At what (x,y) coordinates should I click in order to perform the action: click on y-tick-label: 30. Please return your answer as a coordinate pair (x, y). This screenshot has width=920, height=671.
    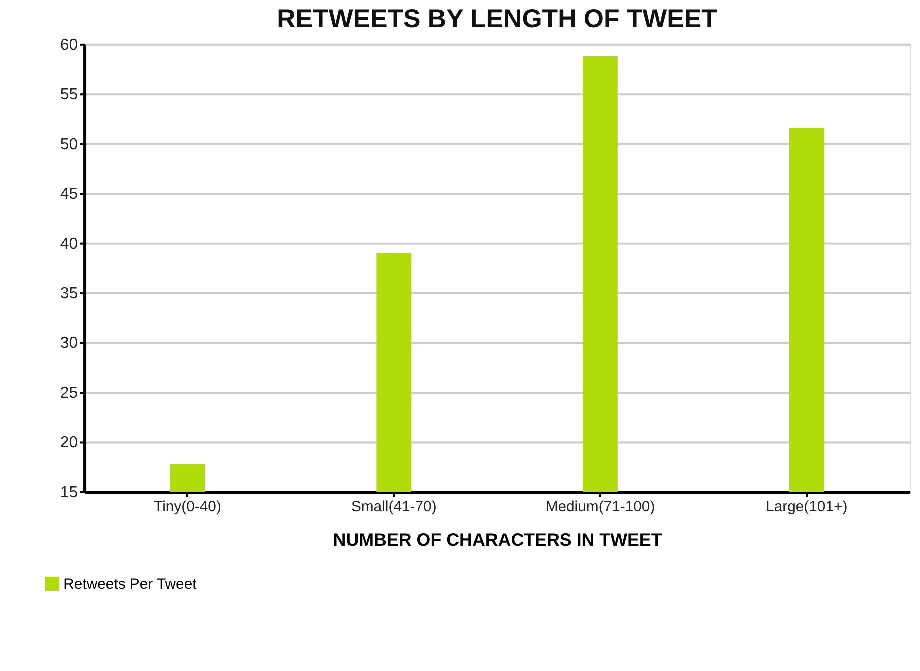
    Looking at the image, I should click on (69, 343).